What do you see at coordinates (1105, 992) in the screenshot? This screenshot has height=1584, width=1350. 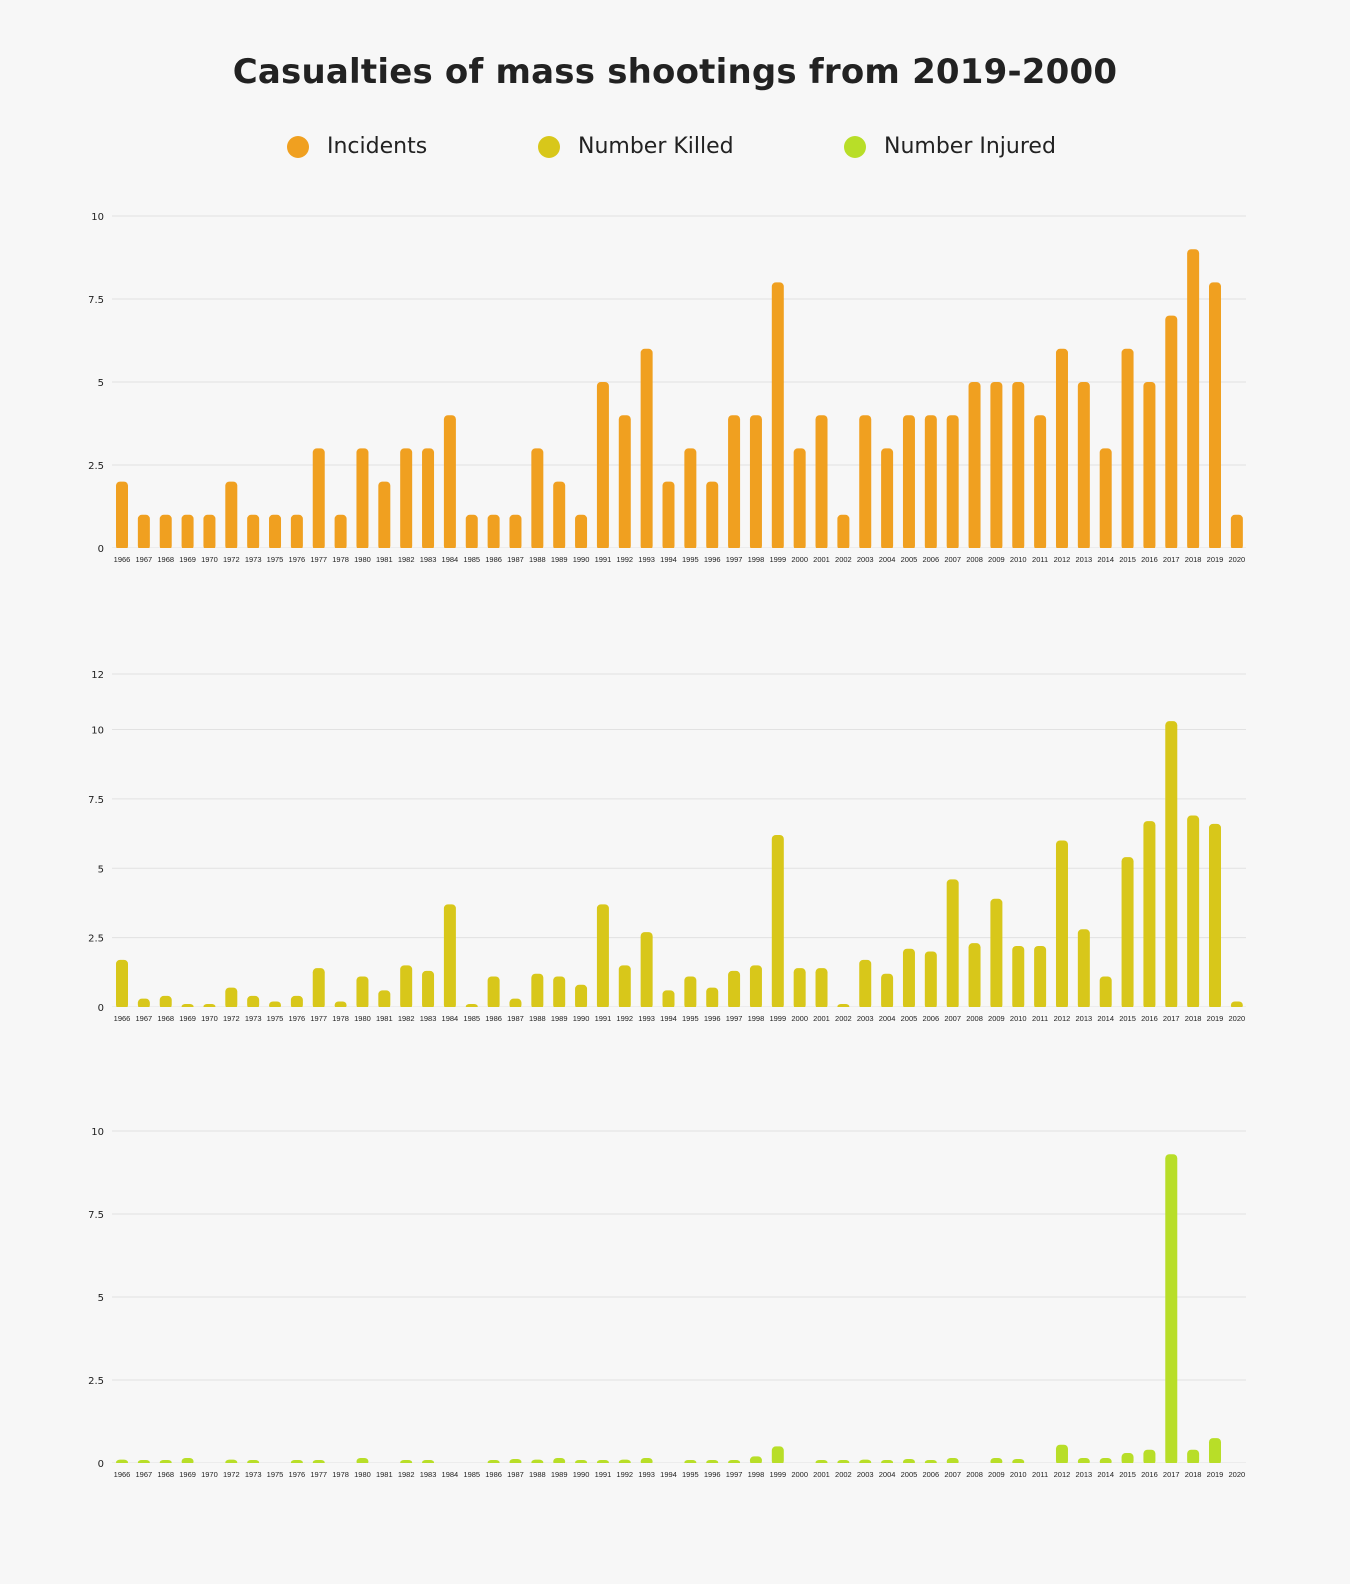 I see `number-killed-bar-2014` at bounding box center [1105, 992].